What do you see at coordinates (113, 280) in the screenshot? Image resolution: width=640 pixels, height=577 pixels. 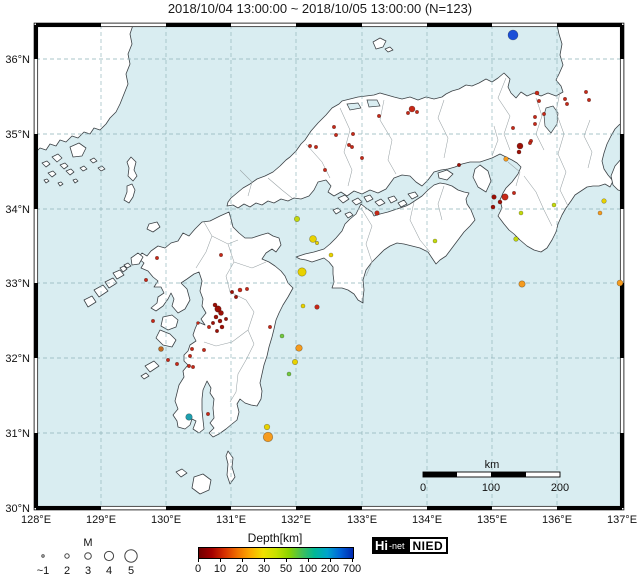 I see `islands-goto` at bounding box center [113, 280].